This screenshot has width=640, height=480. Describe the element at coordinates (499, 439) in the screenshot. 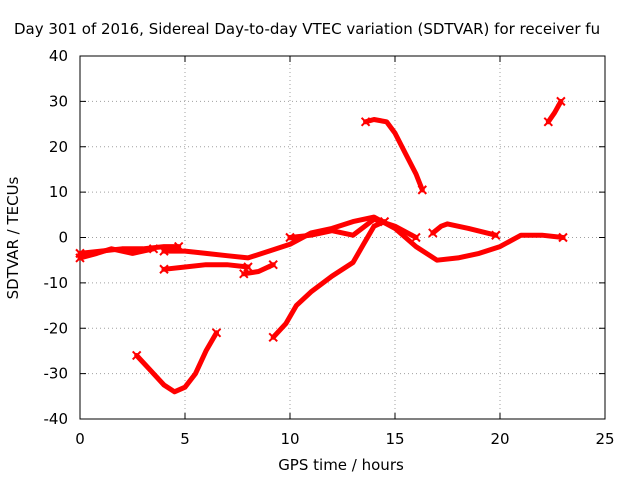

I see `x-tick-label: 20` at that location.